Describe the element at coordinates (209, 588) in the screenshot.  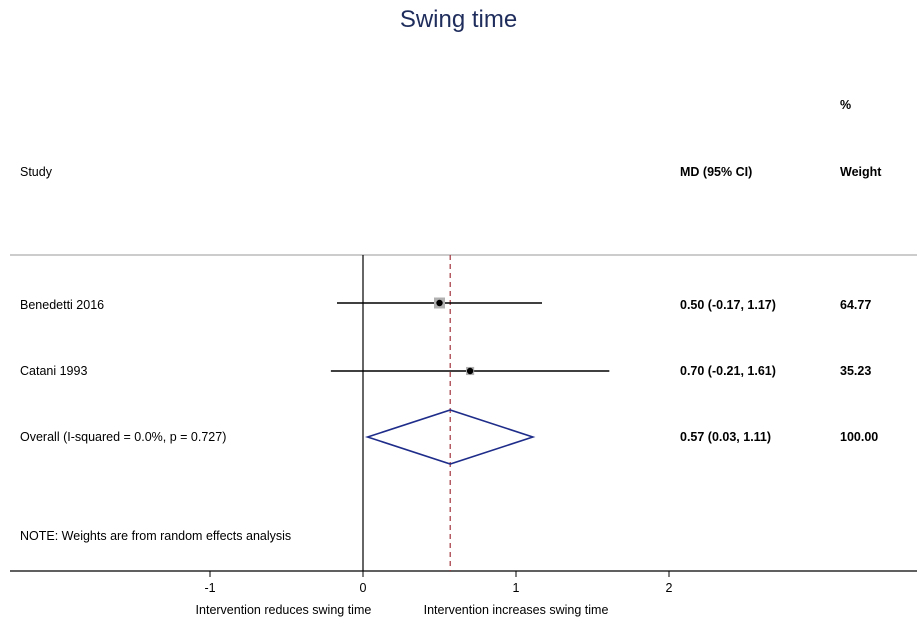
I see `x-axis-tick-label: -1` at that location.